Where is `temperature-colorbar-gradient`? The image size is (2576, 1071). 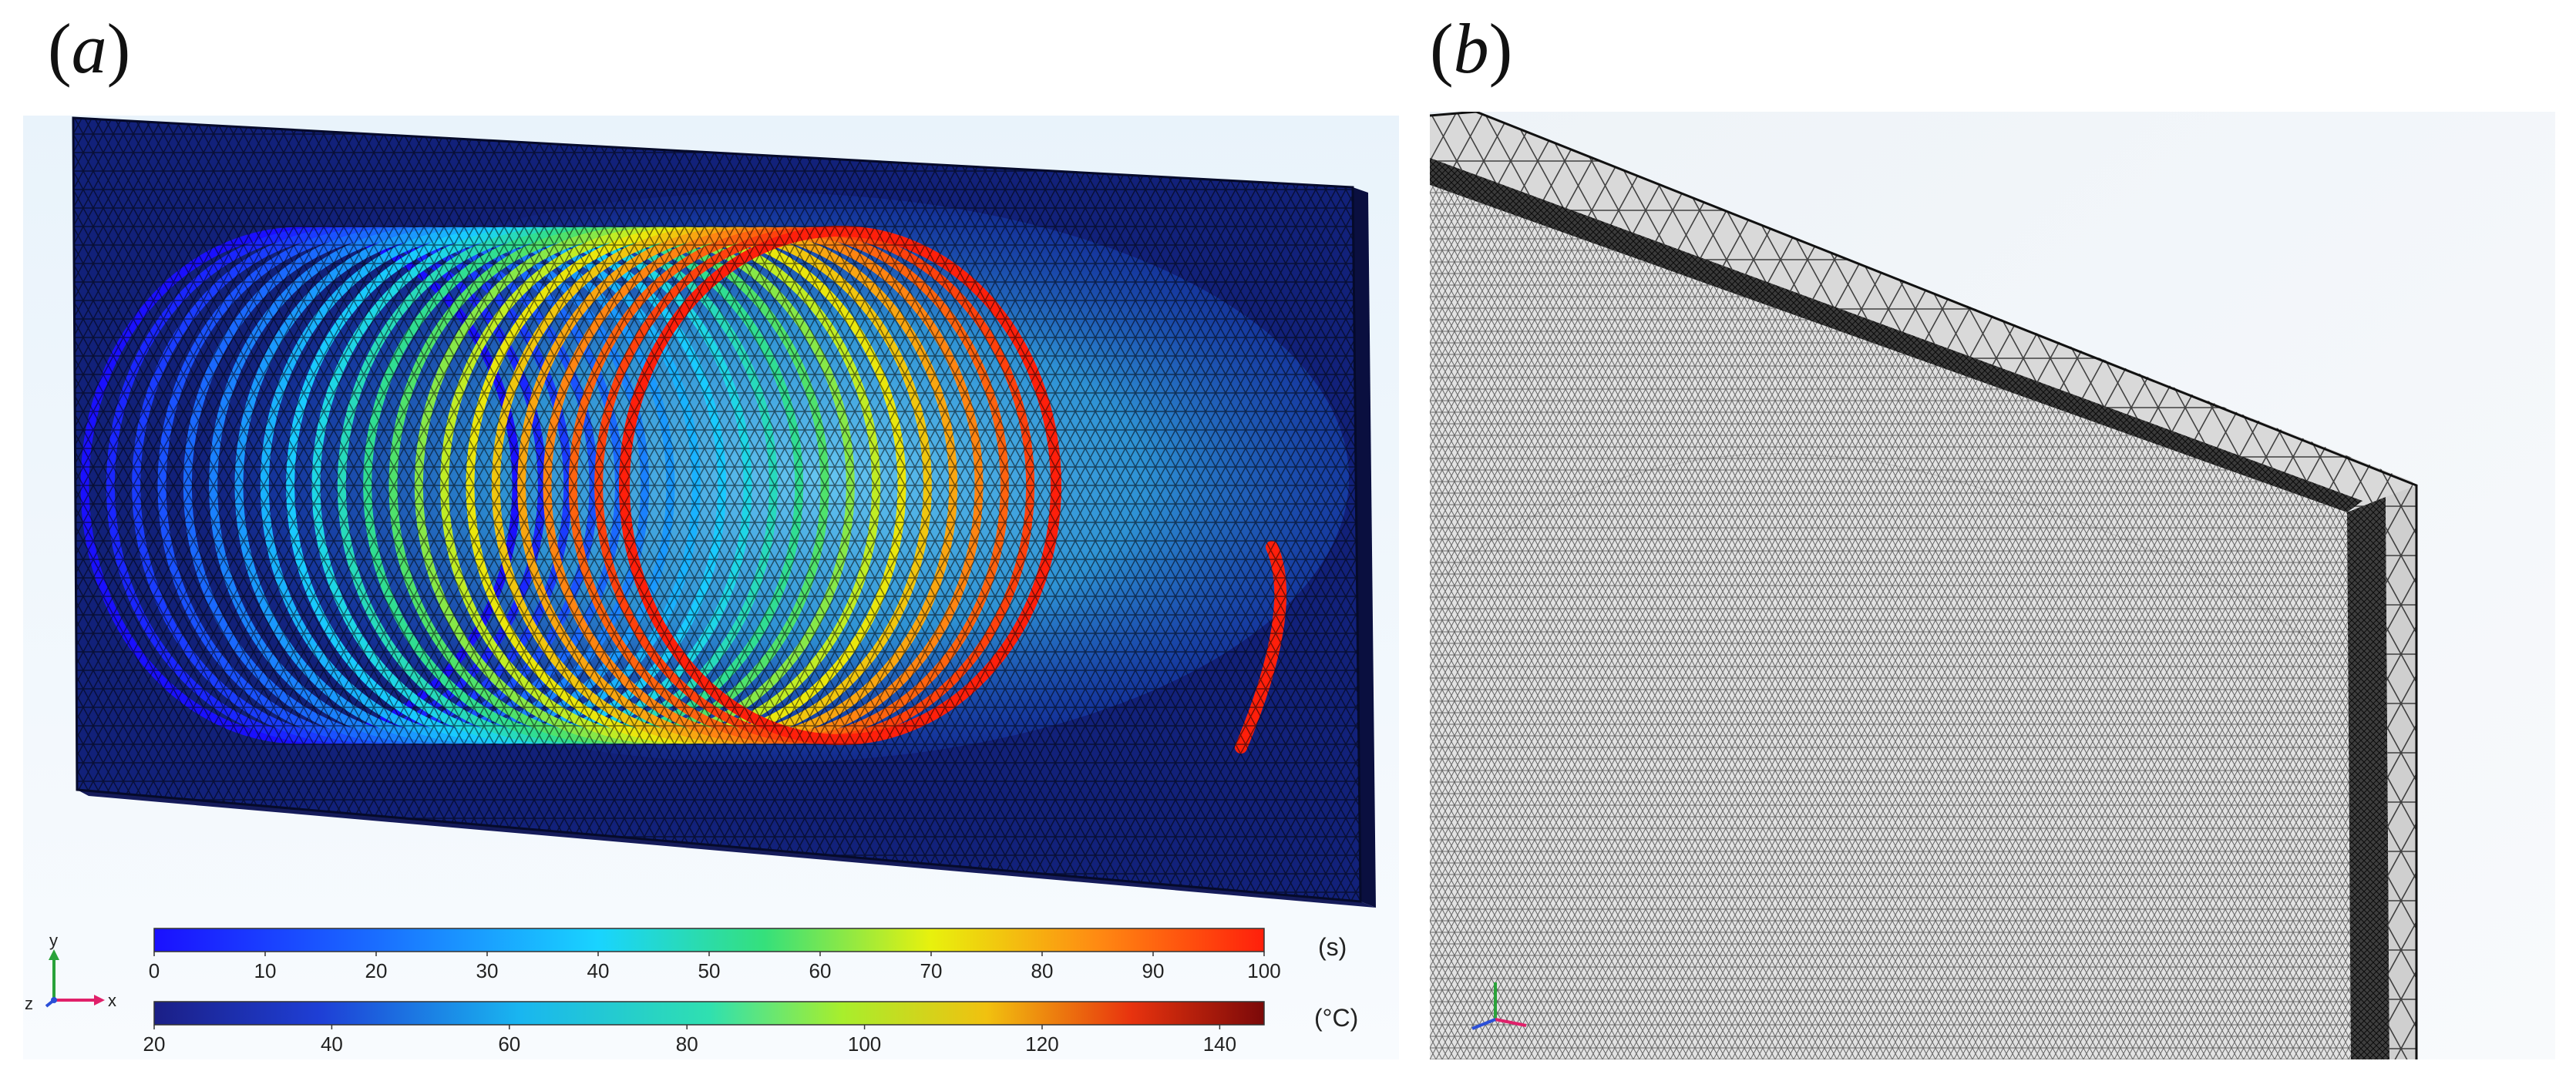 temperature-colorbar-gradient is located at coordinates (709, 1013).